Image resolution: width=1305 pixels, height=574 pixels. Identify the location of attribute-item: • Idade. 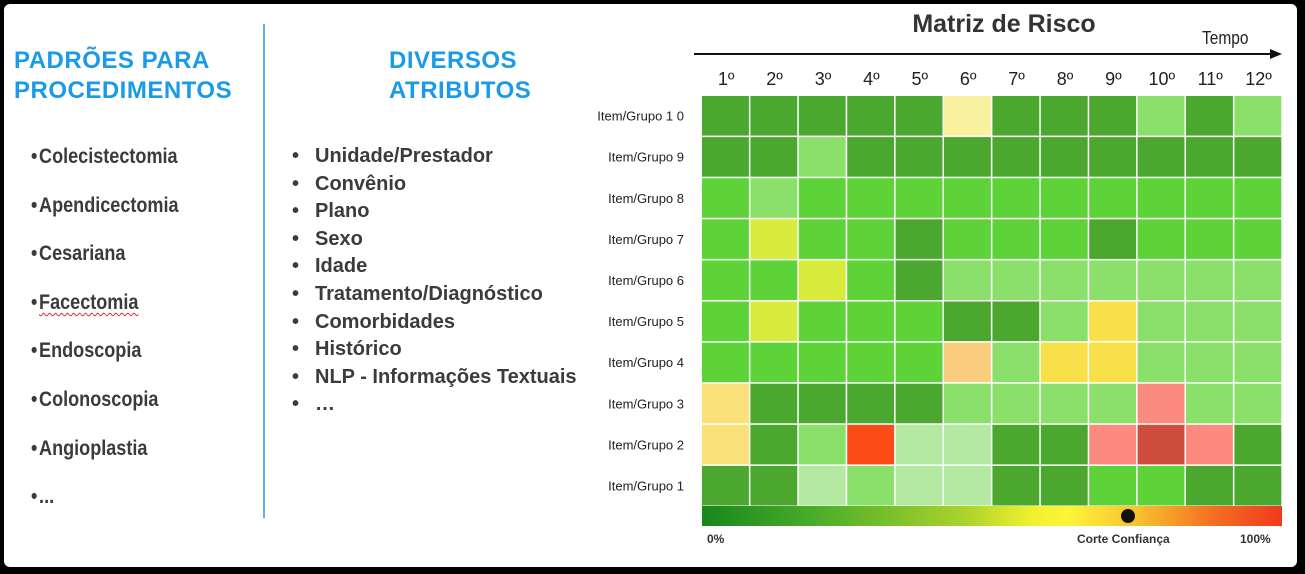
(434, 267).